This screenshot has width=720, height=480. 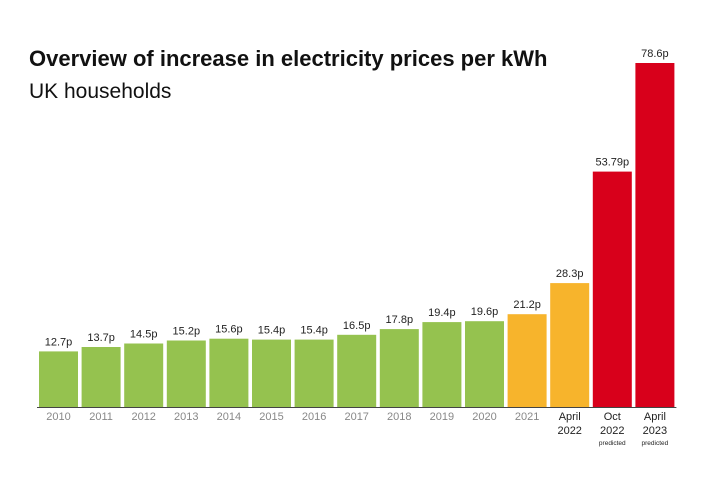 I want to click on x-tick-label-14-0: April, so click(x=655, y=417).